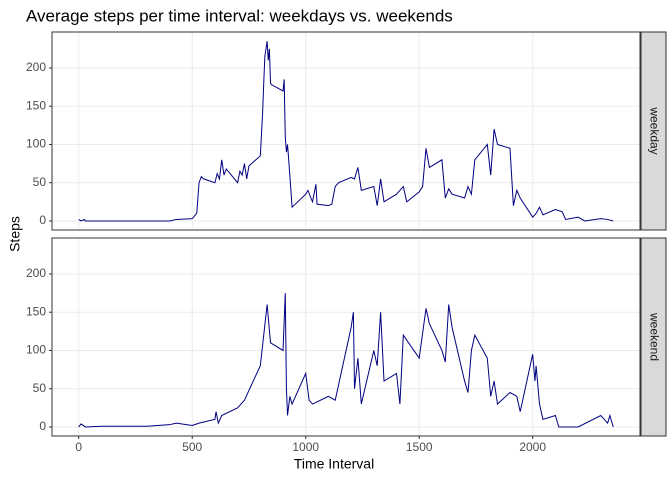 The image size is (672, 480). Describe the element at coordinates (334, 464) in the screenshot. I see `x-axis-label: Time Interval` at that location.